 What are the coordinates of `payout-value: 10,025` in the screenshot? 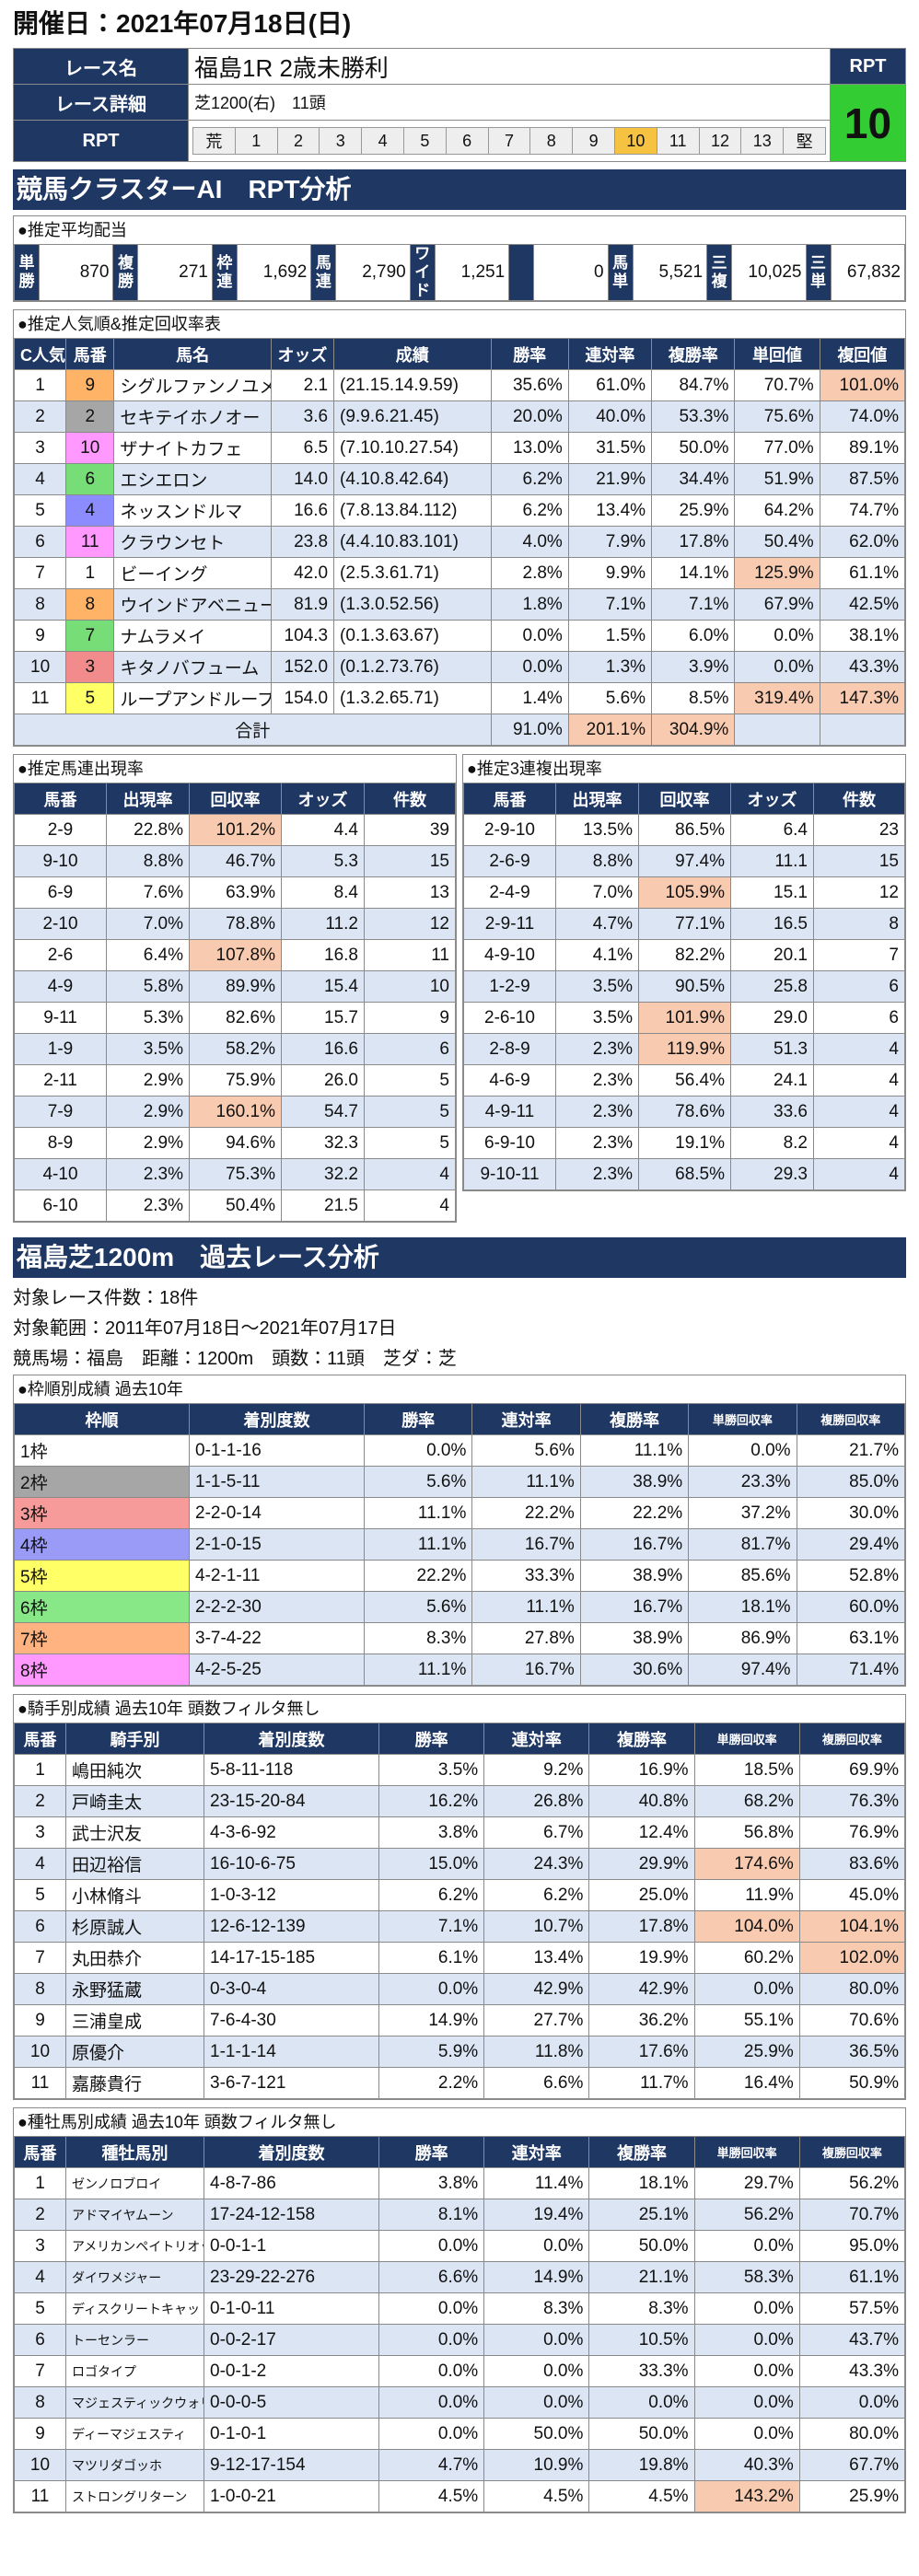 It's located at (769, 272).